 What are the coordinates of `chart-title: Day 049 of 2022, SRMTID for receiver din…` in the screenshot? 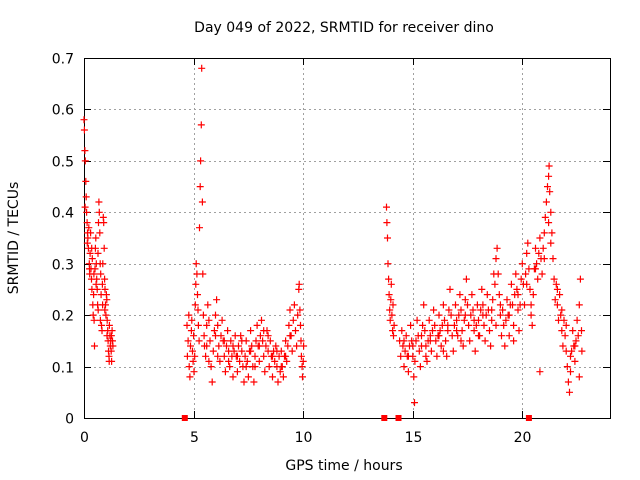 It's located at (344, 28).